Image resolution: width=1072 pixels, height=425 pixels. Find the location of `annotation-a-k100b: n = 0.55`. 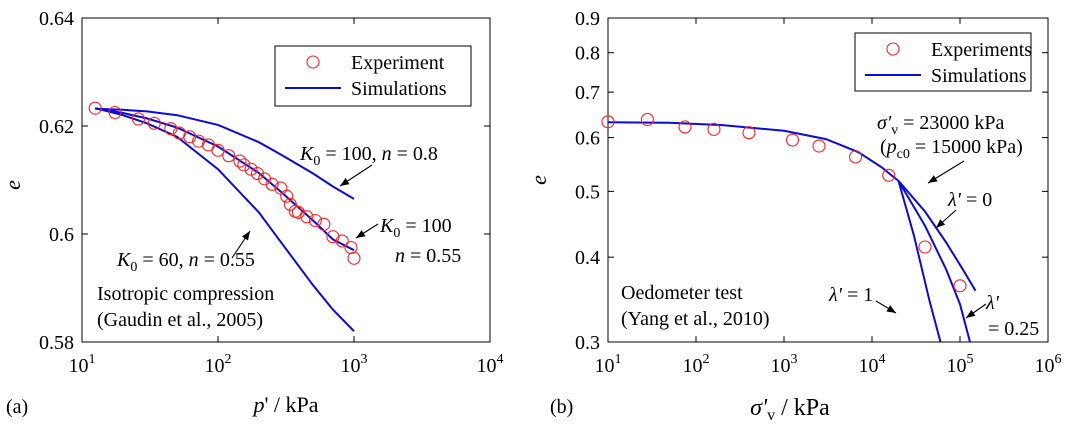

annotation-a-k100b: n = 0.55 is located at coordinates (428, 256).